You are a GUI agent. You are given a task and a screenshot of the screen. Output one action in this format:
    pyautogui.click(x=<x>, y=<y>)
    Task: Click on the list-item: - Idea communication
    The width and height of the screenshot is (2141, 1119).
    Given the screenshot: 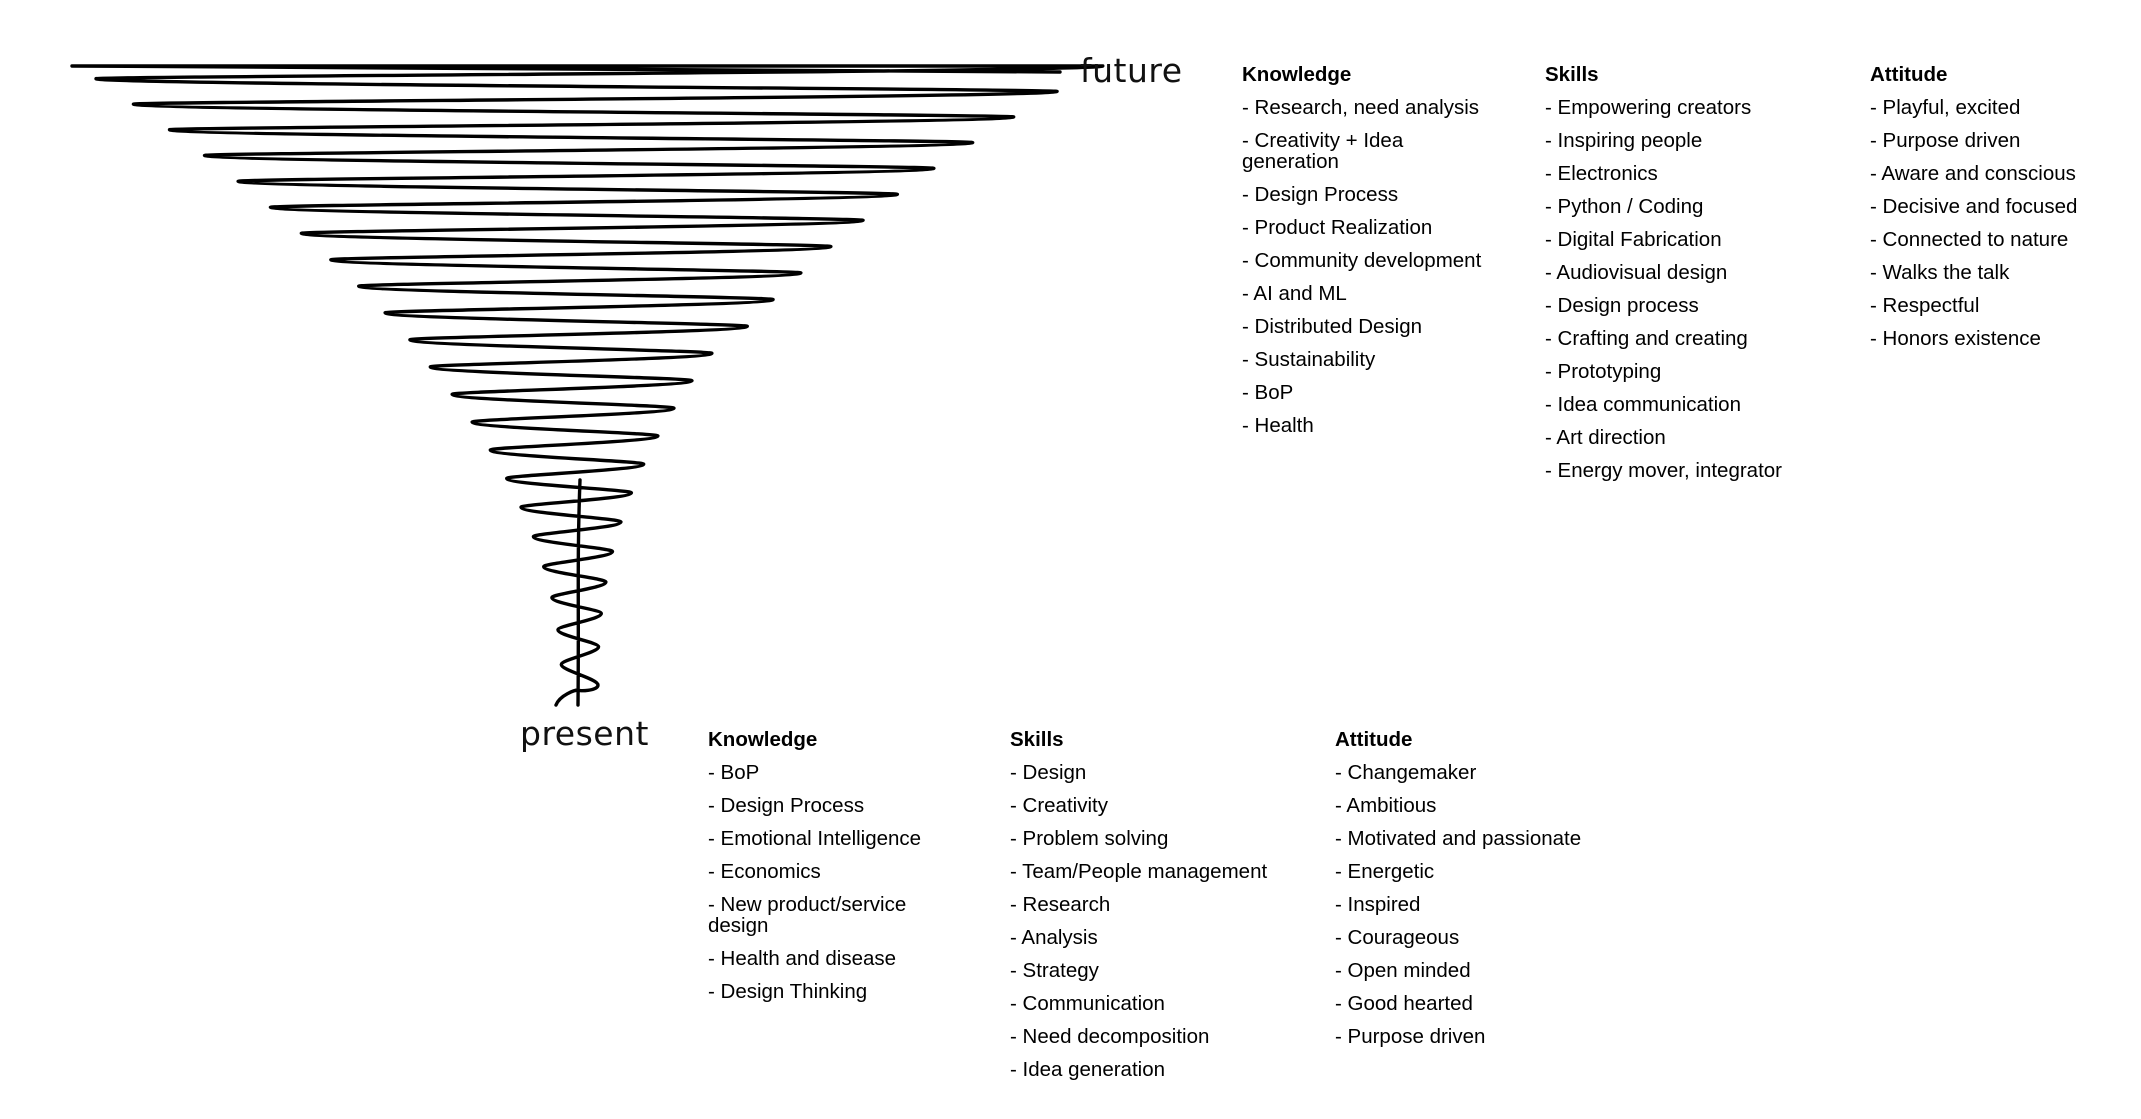 What is the action you would take?
    pyautogui.click(x=1643, y=404)
    